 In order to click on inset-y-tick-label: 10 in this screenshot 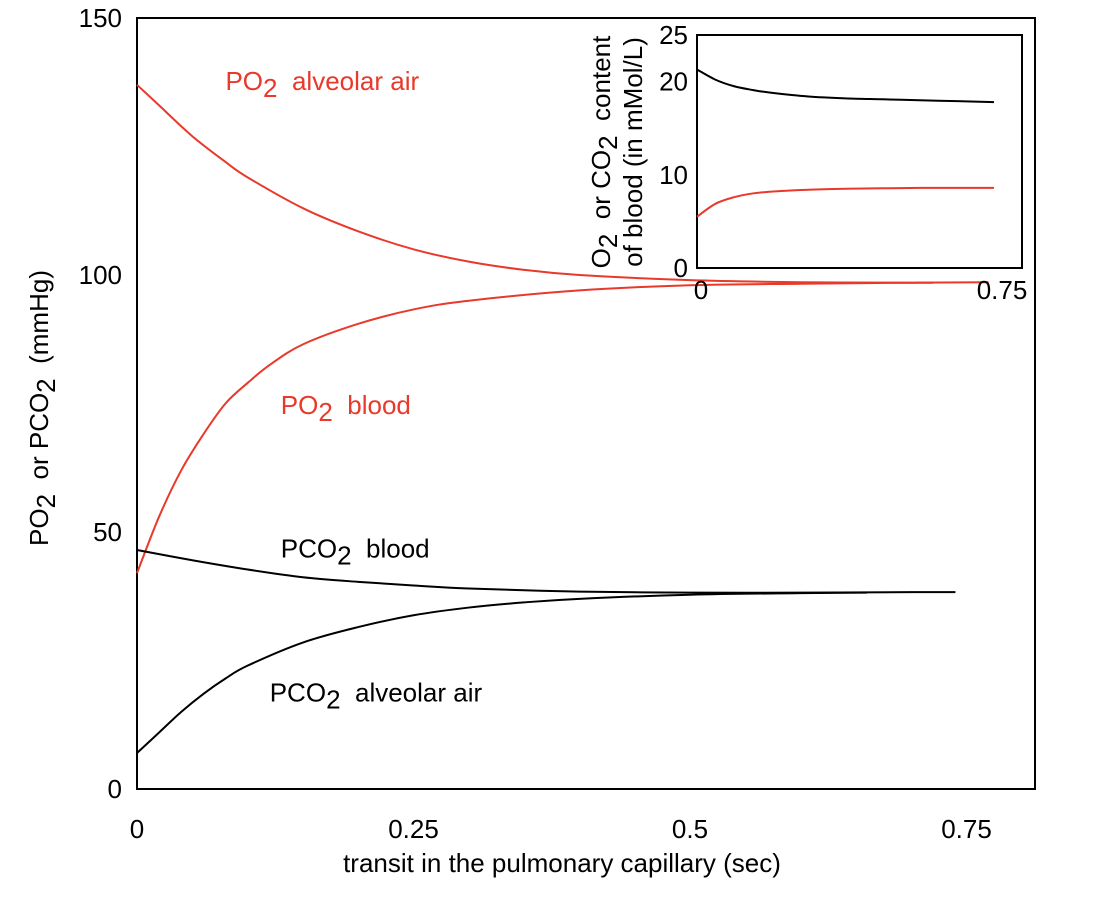, I will do `click(673, 175)`.